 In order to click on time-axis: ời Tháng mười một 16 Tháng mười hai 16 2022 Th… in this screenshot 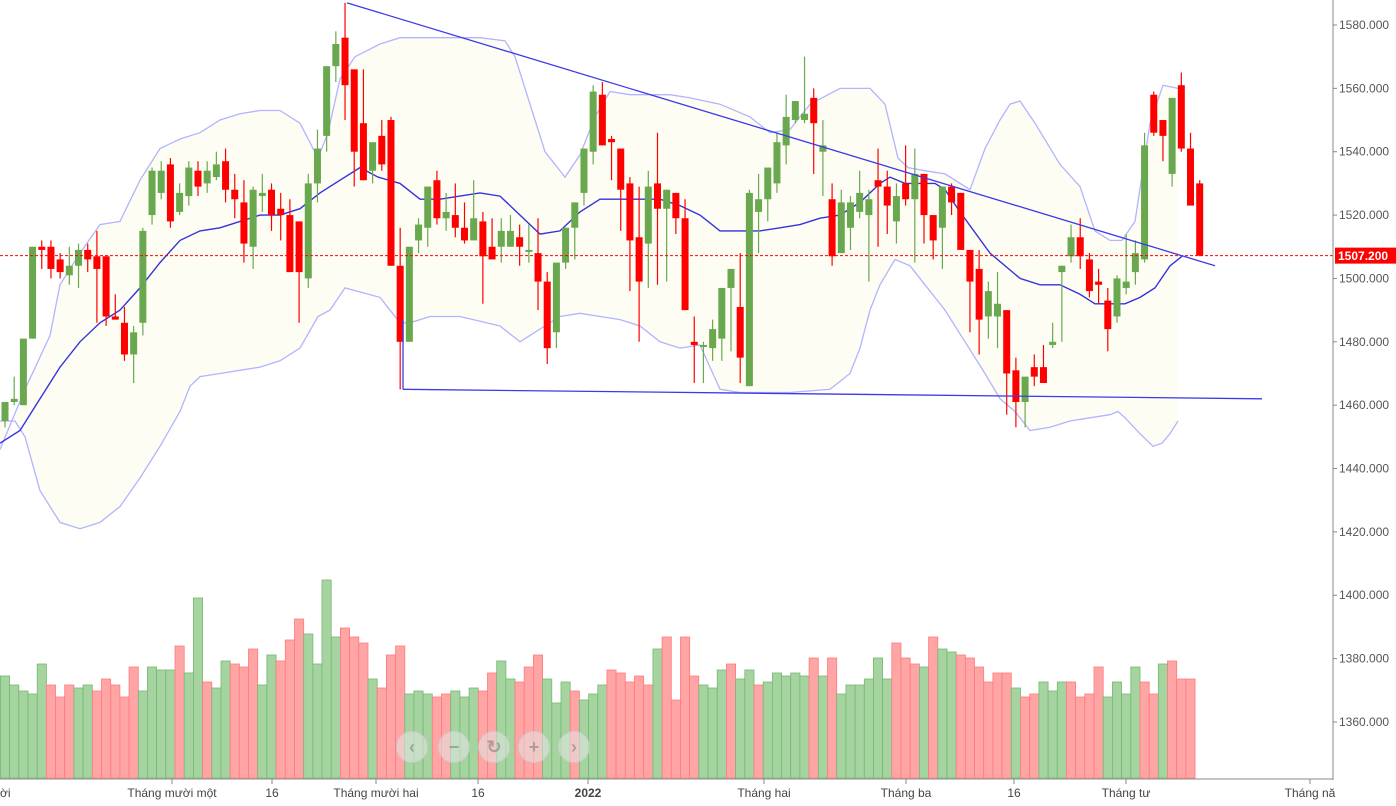, I will do `click(668, 789)`.